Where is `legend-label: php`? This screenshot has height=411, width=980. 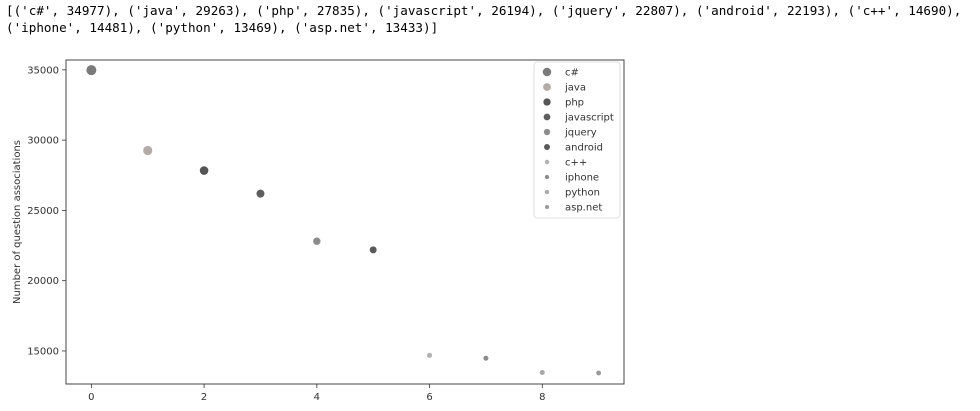 legend-label: php is located at coordinates (574, 103).